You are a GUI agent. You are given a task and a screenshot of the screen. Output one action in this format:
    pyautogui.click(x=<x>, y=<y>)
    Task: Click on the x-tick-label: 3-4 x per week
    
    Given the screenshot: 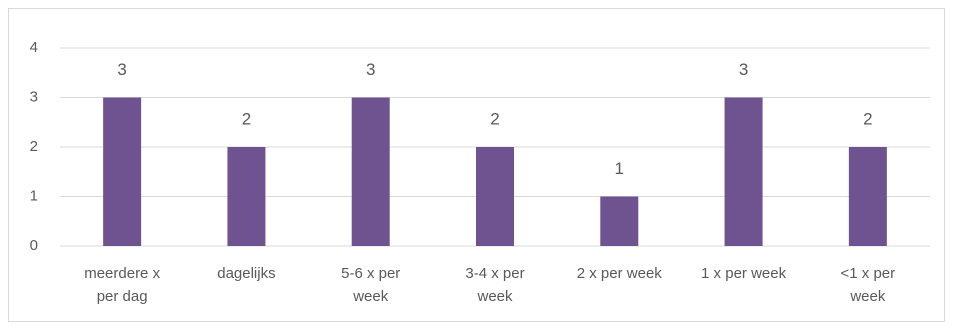 What is the action you would take?
    pyautogui.click(x=494, y=285)
    